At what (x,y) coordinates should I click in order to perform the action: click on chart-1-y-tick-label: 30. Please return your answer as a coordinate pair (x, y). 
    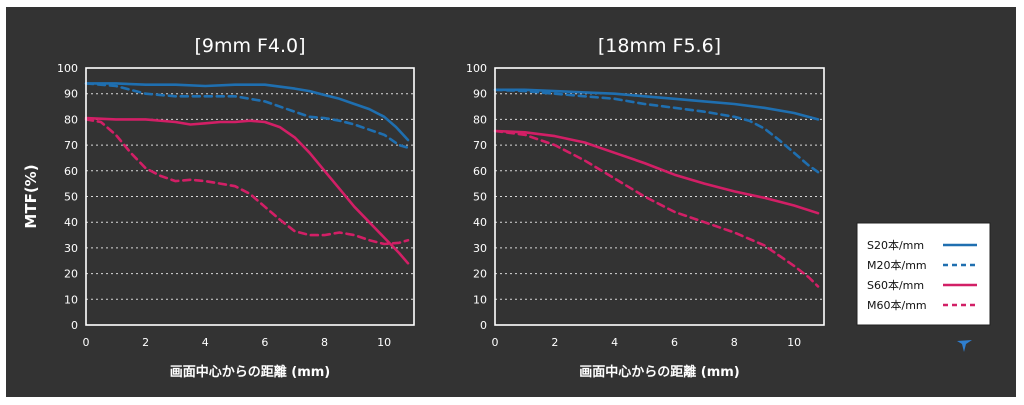
    Looking at the image, I should click on (71, 248).